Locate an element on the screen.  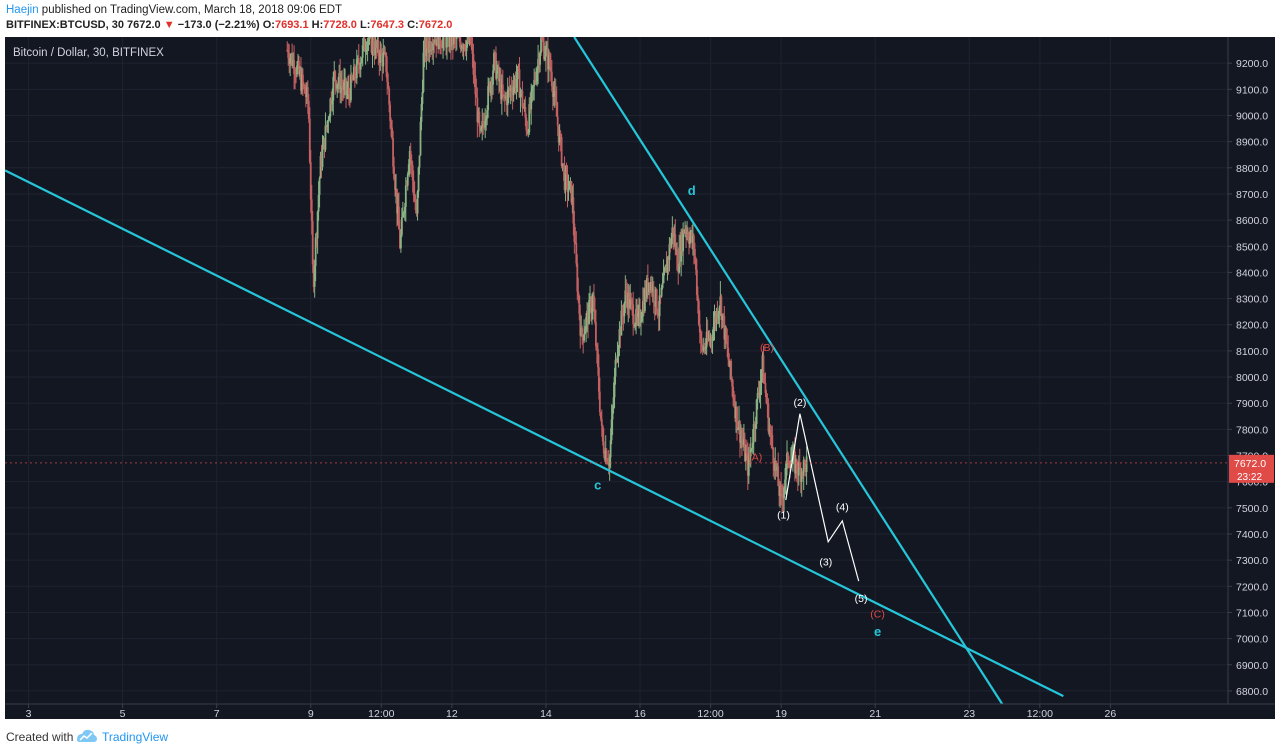
time-axis: 3 5 7 9 12:00 12 14 16 12:00 19 21 23 12:00 26 is located at coordinates (571, 711).